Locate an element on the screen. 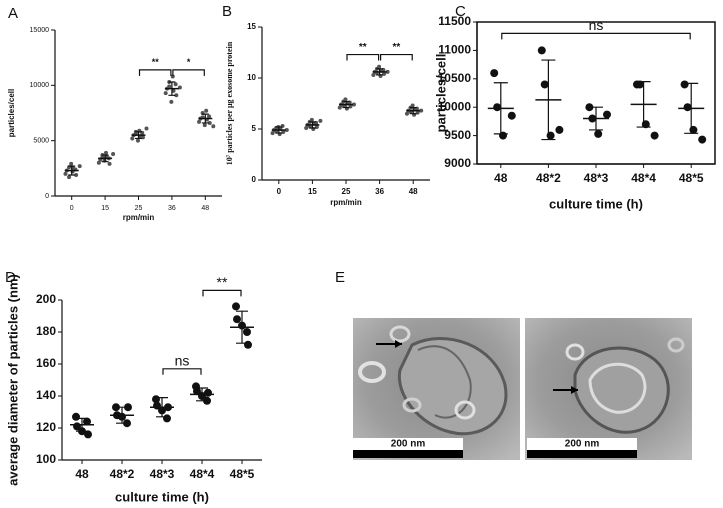 Image resolution: width=723 pixels, height=508 pixels. y-tick-label: 11000 is located at coordinates (454, 50).